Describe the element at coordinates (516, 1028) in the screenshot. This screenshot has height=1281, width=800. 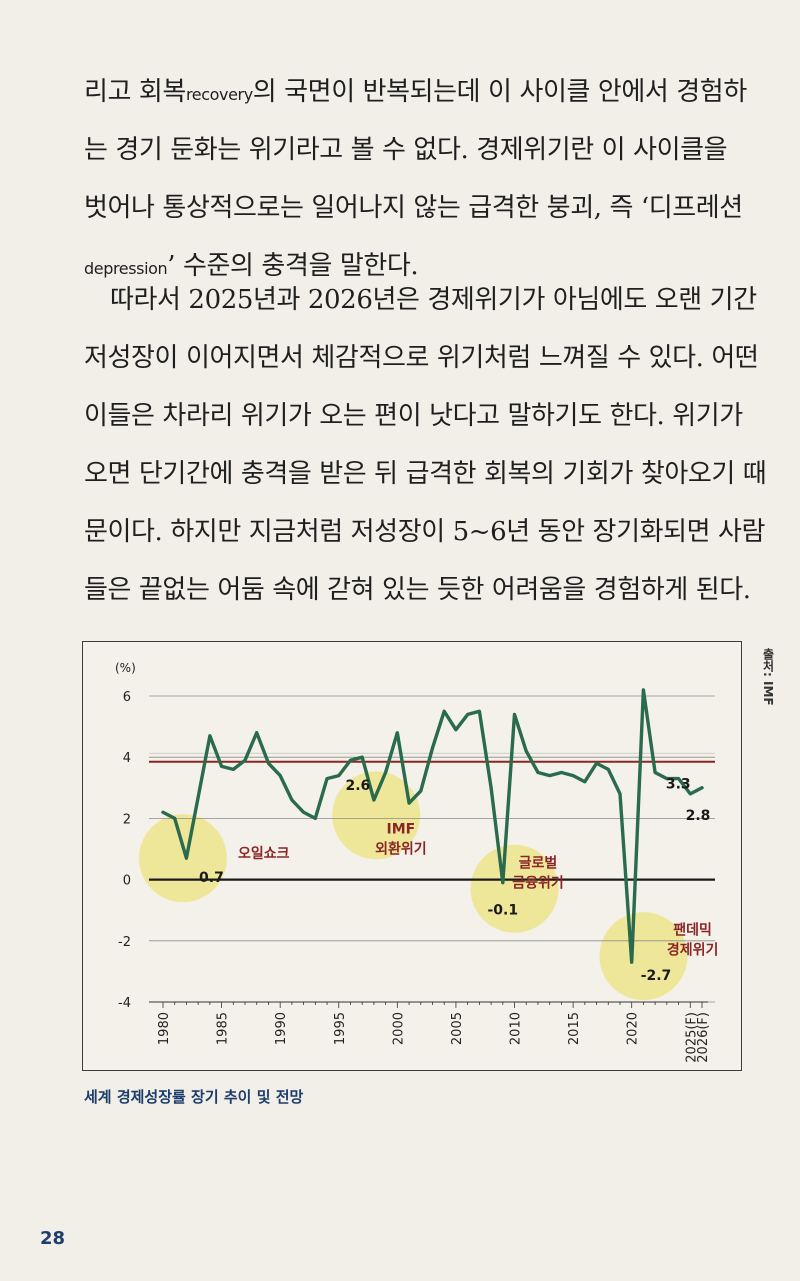
I see `x-tick-label: 2010` at that location.